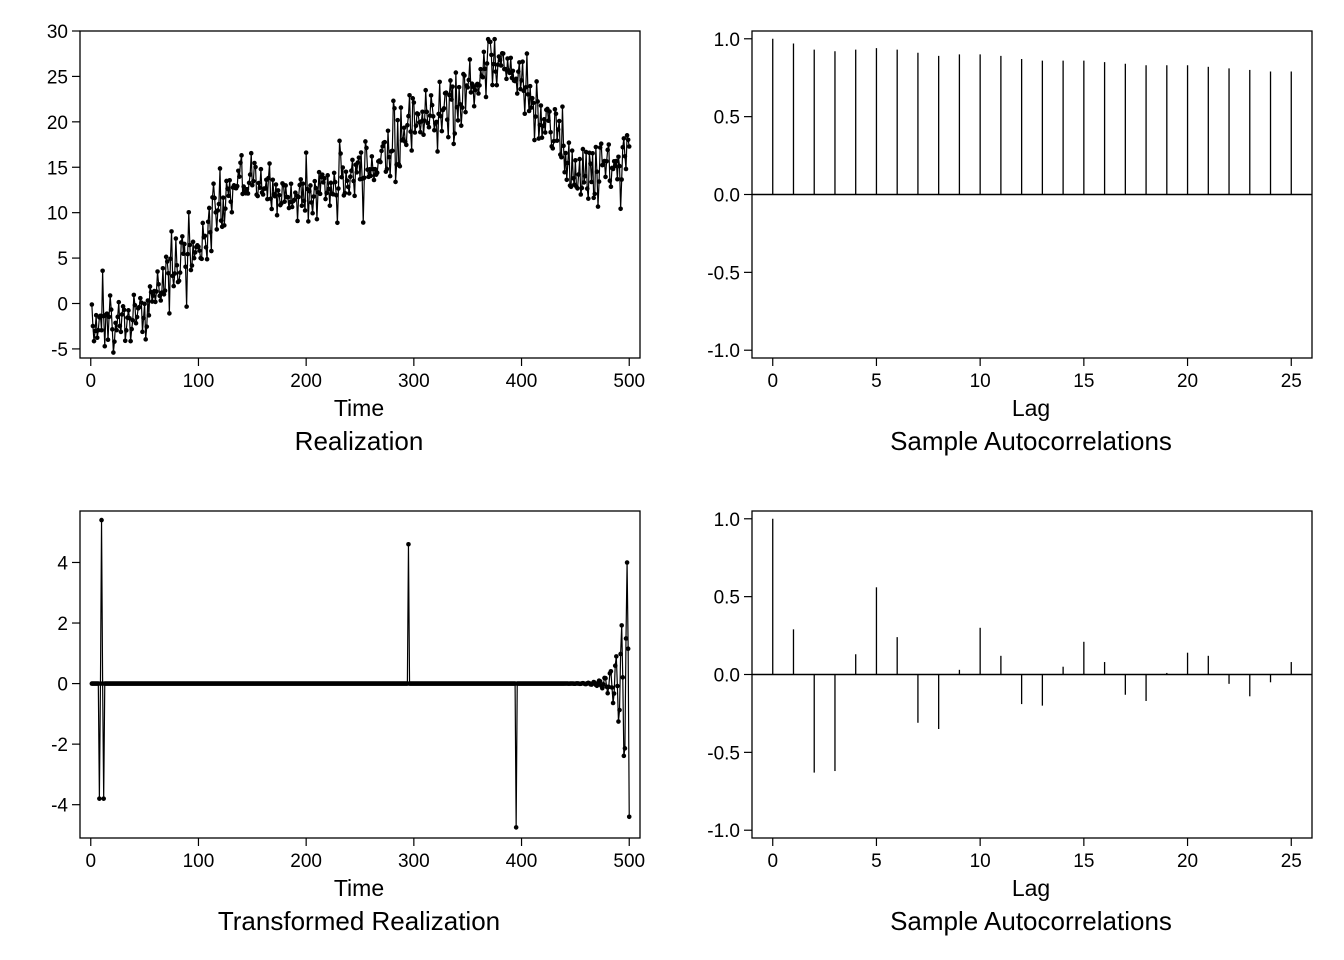  Describe the element at coordinates (359, 888) in the screenshot. I see `transformed-xlabel: Time` at that location.